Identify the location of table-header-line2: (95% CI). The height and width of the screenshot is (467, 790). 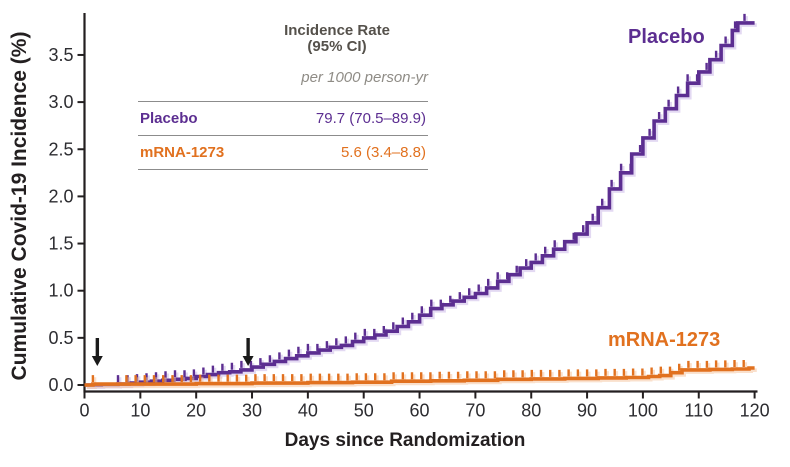
(337, 46).